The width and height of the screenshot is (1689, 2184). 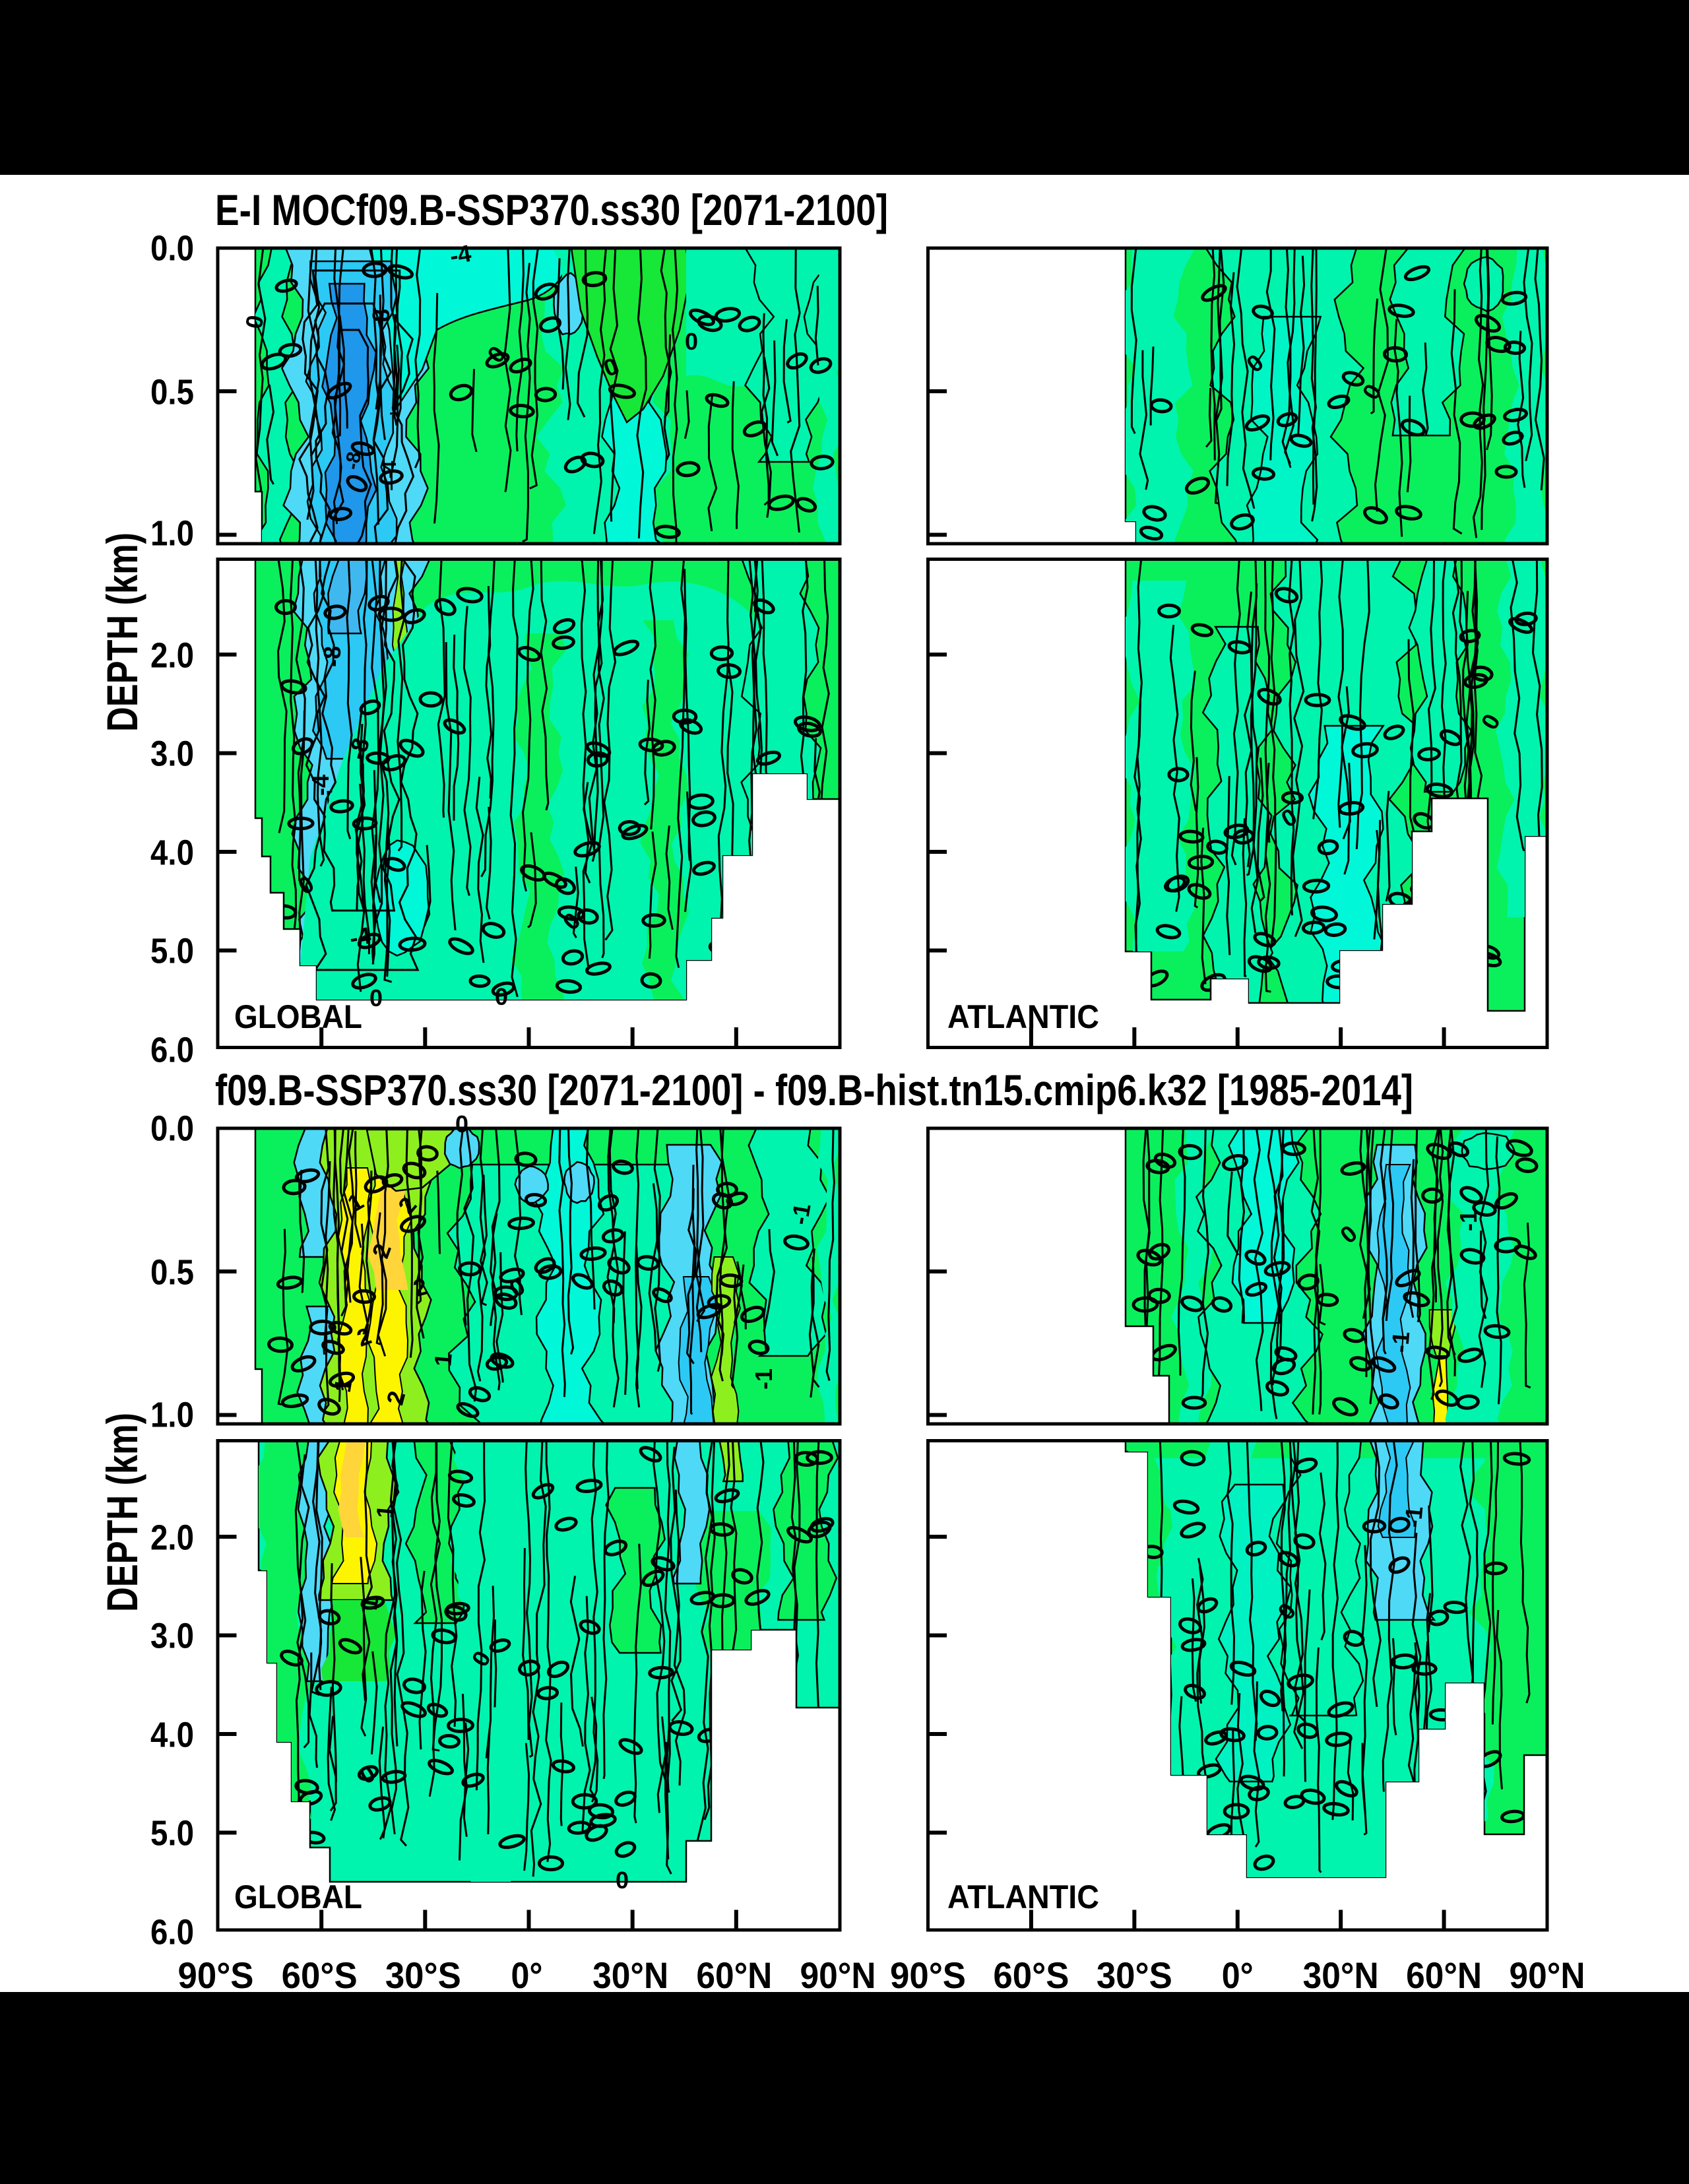 I want to click on svg-text: 8, so click(x=381, y=315).